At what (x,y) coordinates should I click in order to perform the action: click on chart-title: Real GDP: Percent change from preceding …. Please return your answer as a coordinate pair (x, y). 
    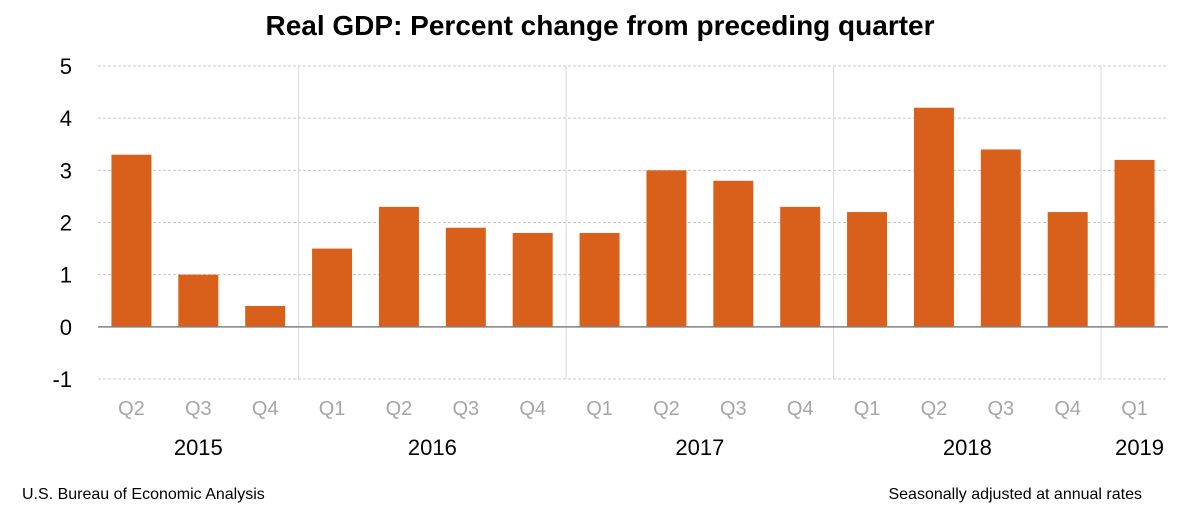
    Looking at the image, I should click on (600, 25).